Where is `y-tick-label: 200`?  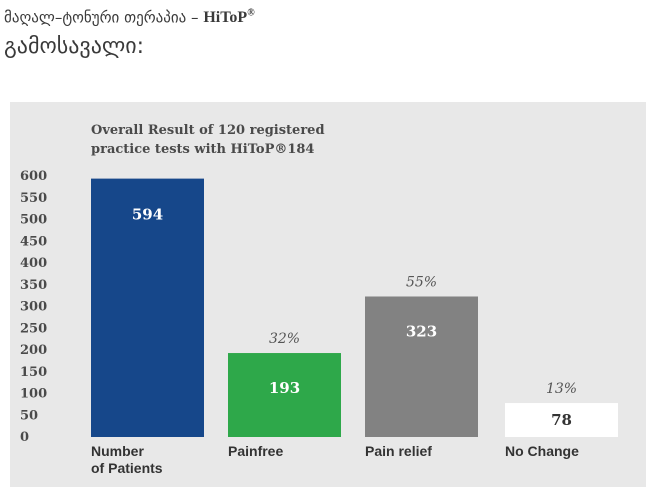
y-tick-label: 200 is located at coordinates (33, 350).